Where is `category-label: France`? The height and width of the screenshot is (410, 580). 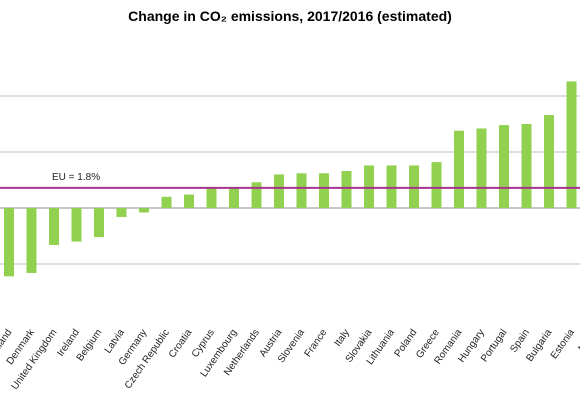 category-label: France is located at coordinates (316, 343).